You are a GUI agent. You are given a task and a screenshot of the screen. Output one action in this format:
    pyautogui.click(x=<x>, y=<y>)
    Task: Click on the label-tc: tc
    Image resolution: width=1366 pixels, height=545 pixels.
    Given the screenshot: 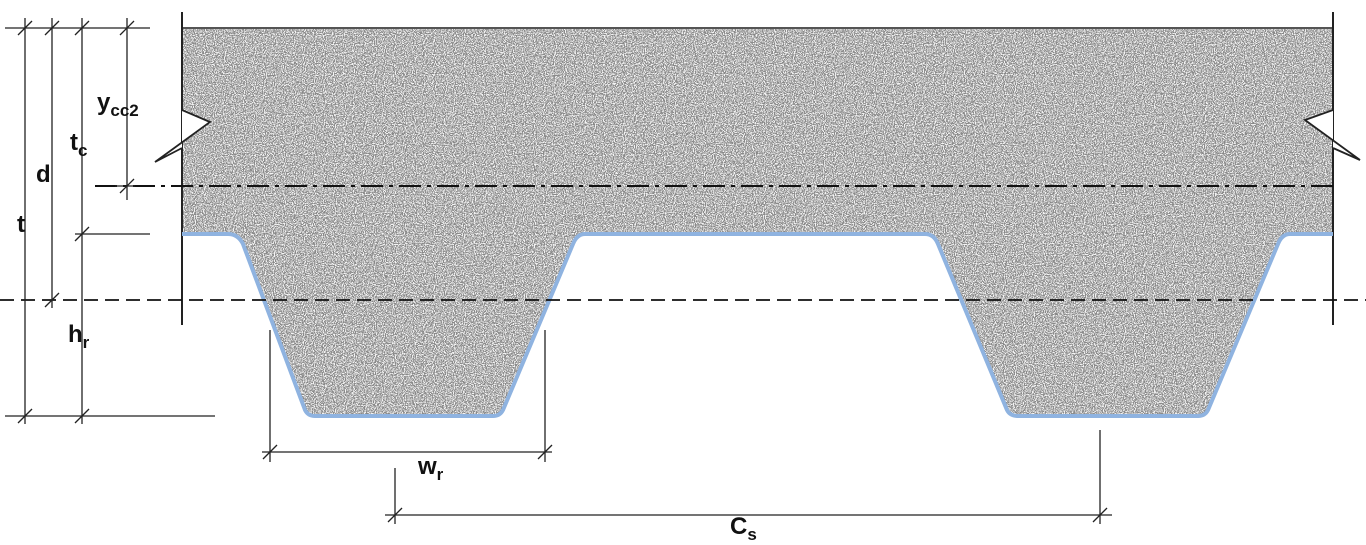 What is the action you would take?
    pyautogui.click(x=78, y=144)
    